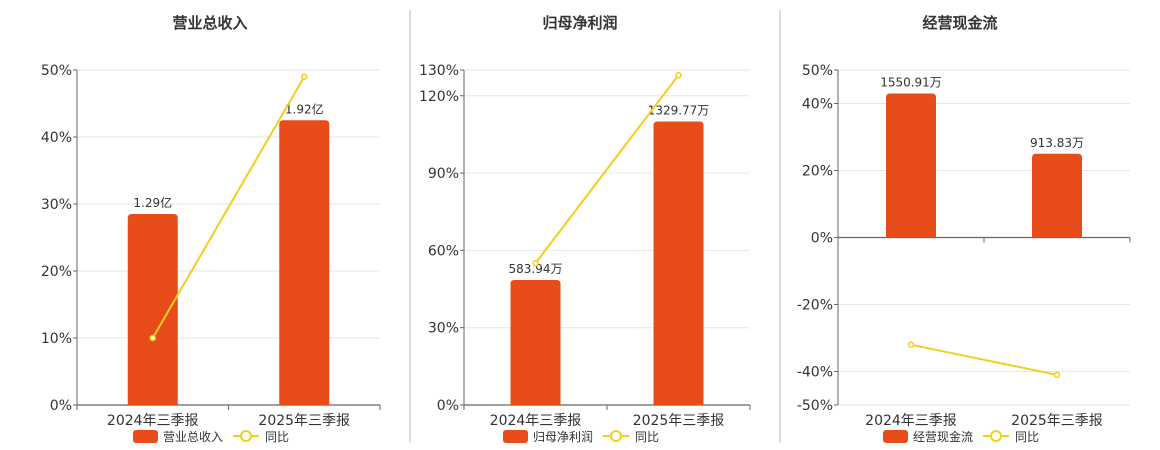  Describe the element at coordinates (579, 23) in the screenshot. I see `chart-title: 归母净利润` at that location.